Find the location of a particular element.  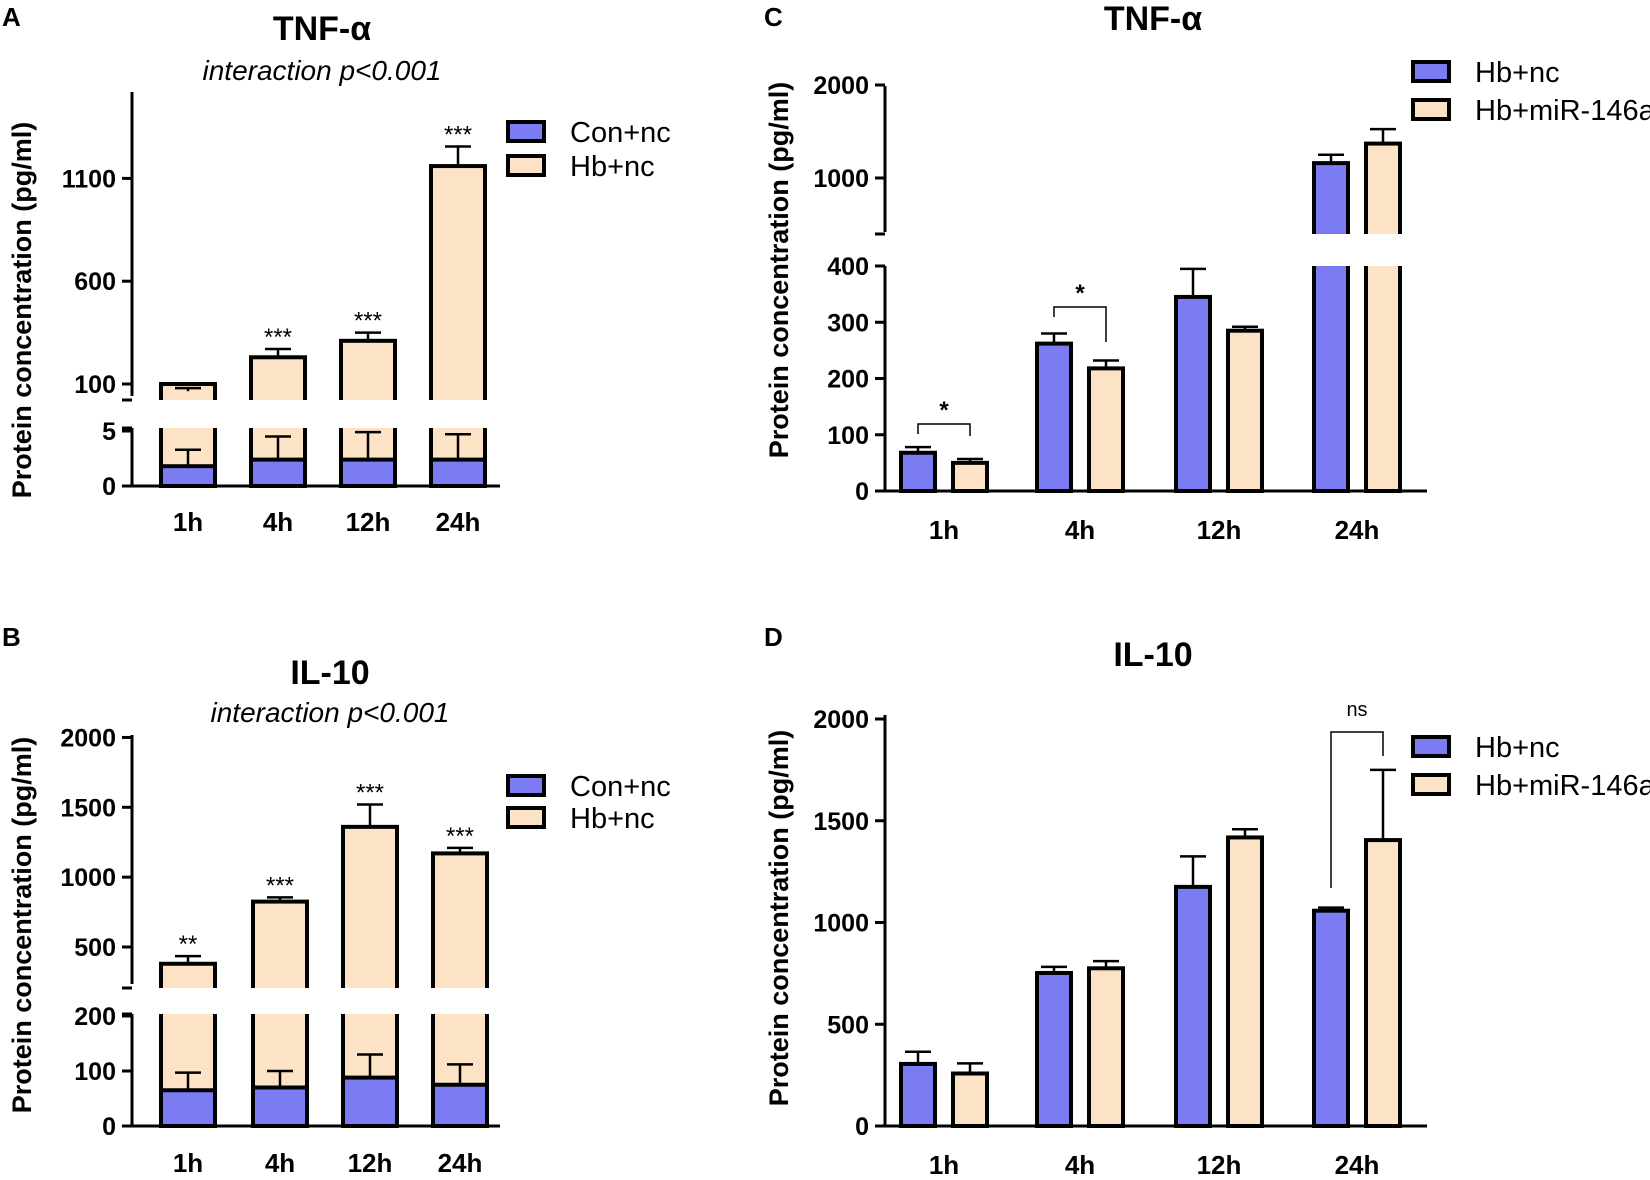

panel-b-bar-con-nc-4h is located at coordinates (280, 1106).